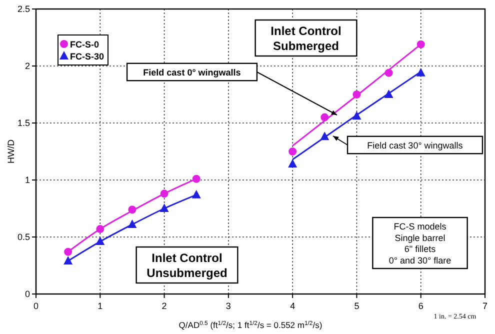 The width and height of the screenshot is (495, 334). I want to click on legend-label: FC-S-30, so click(87, 57).